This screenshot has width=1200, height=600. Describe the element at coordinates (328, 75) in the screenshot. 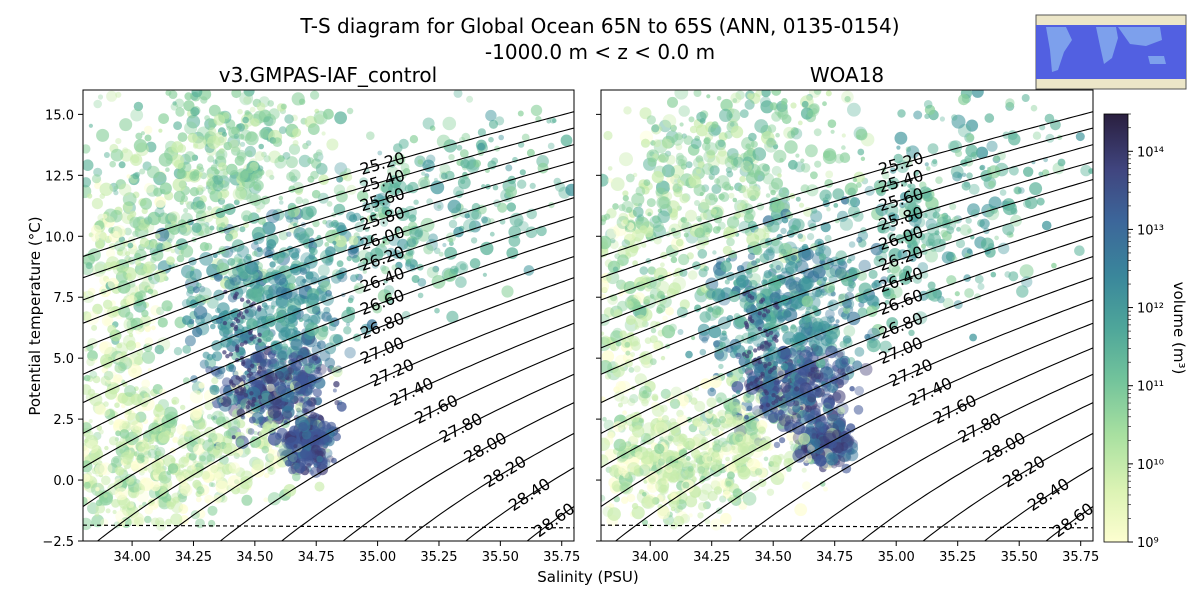

I see `panel-title-model: v3.GMPAS-IAF_control` at that location.